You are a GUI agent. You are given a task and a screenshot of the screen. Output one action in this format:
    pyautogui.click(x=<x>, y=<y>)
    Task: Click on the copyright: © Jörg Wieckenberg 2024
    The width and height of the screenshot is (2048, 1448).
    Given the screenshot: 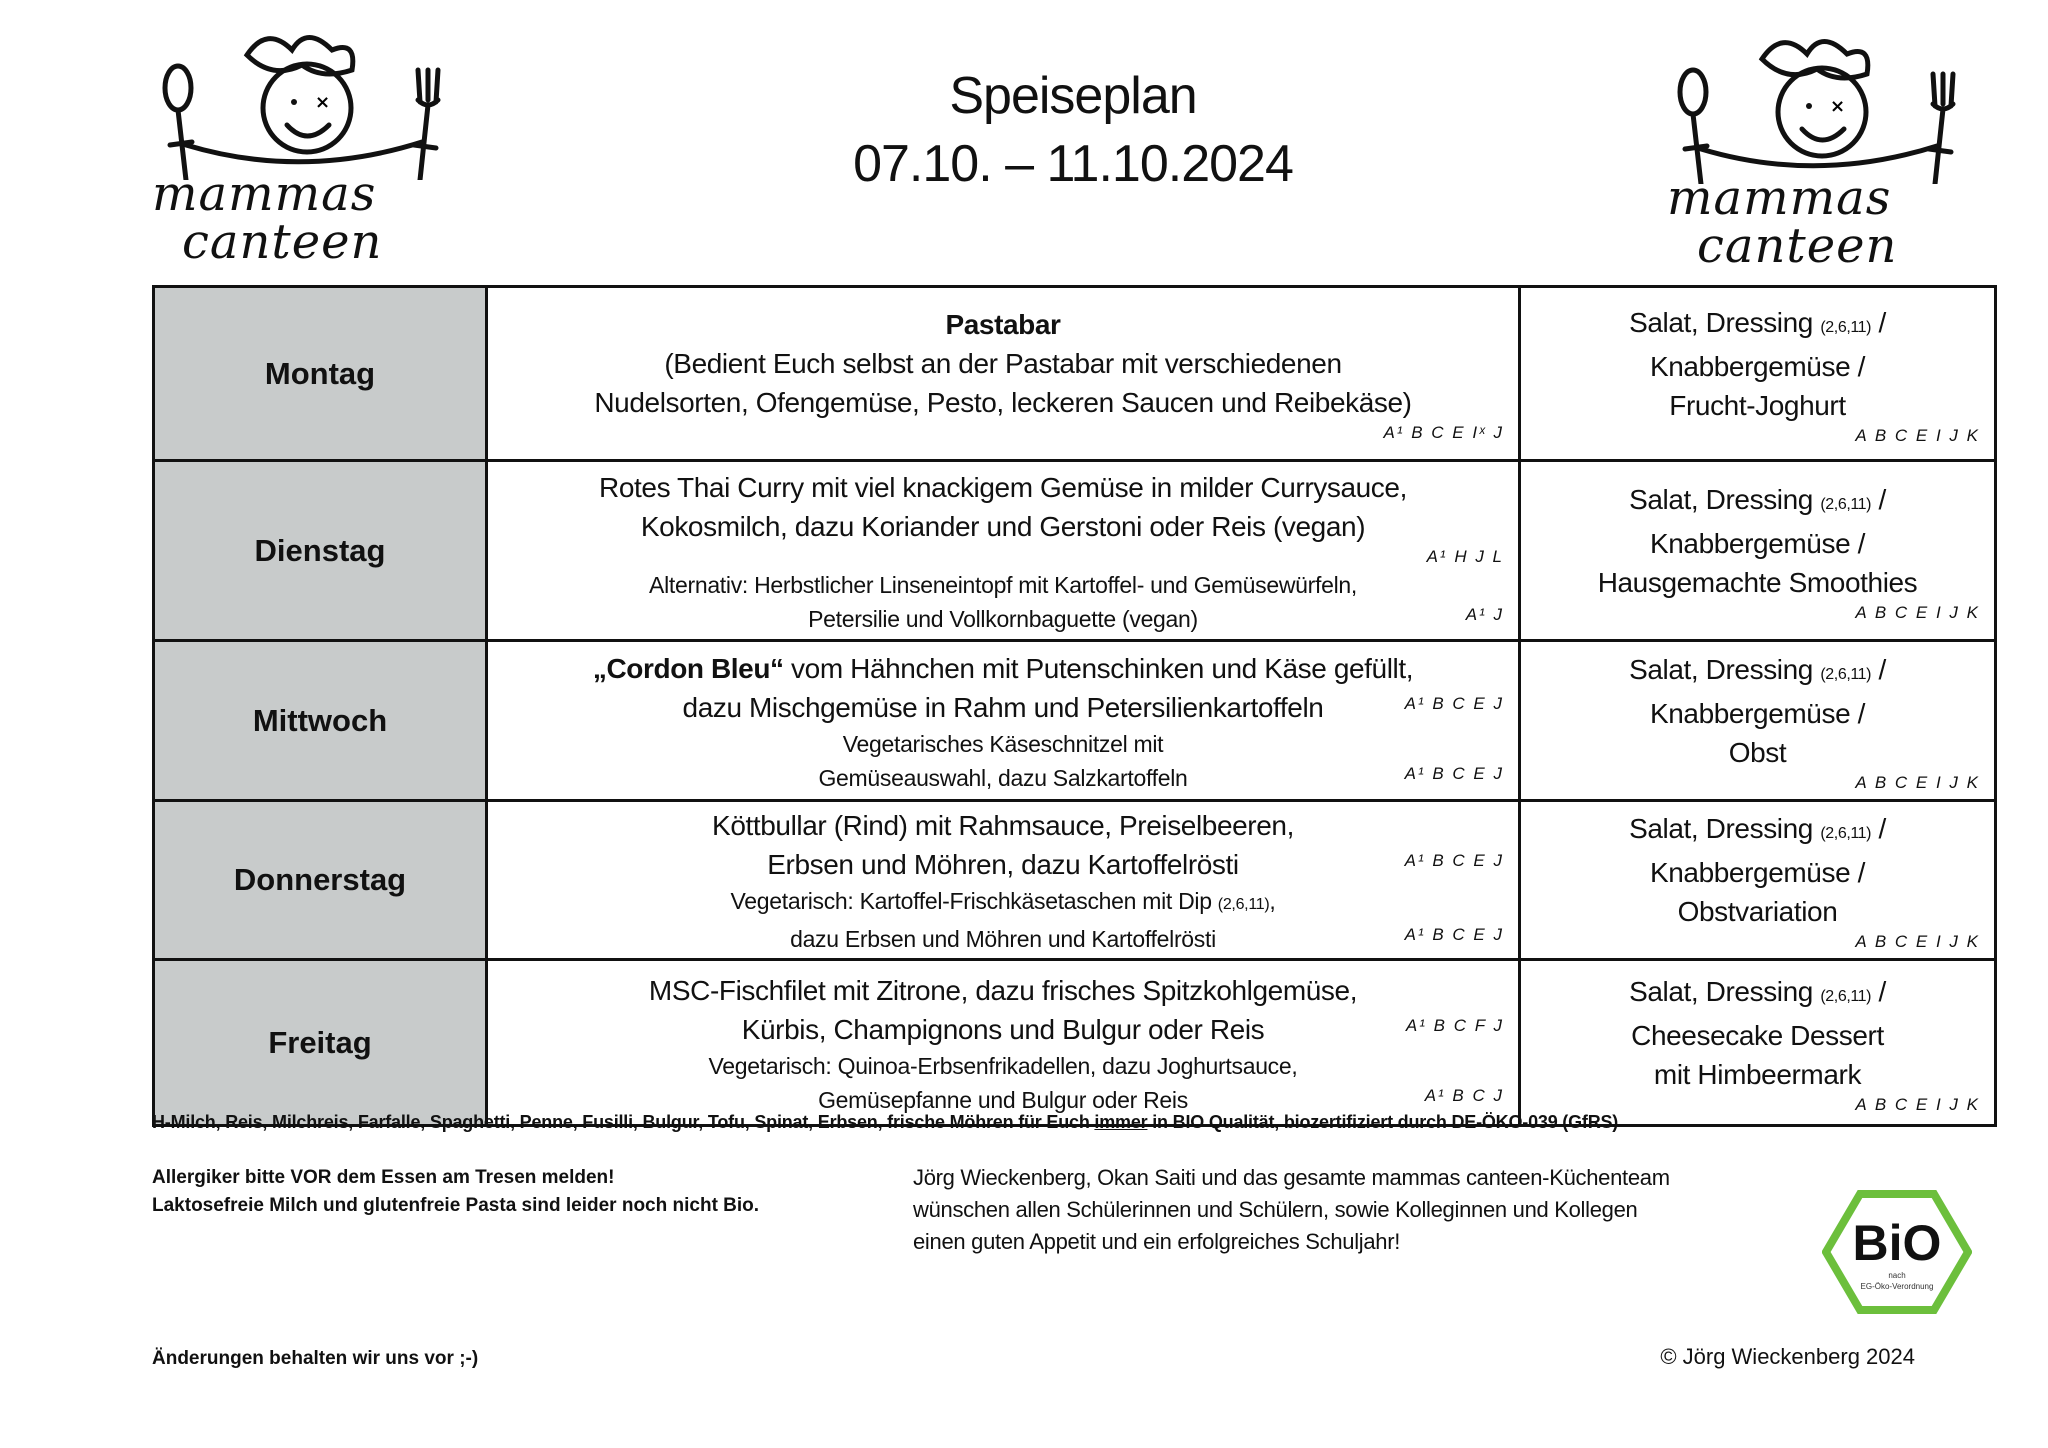 What is the action you would take?
    pyautogui.click(x=1787, y=1356)
    